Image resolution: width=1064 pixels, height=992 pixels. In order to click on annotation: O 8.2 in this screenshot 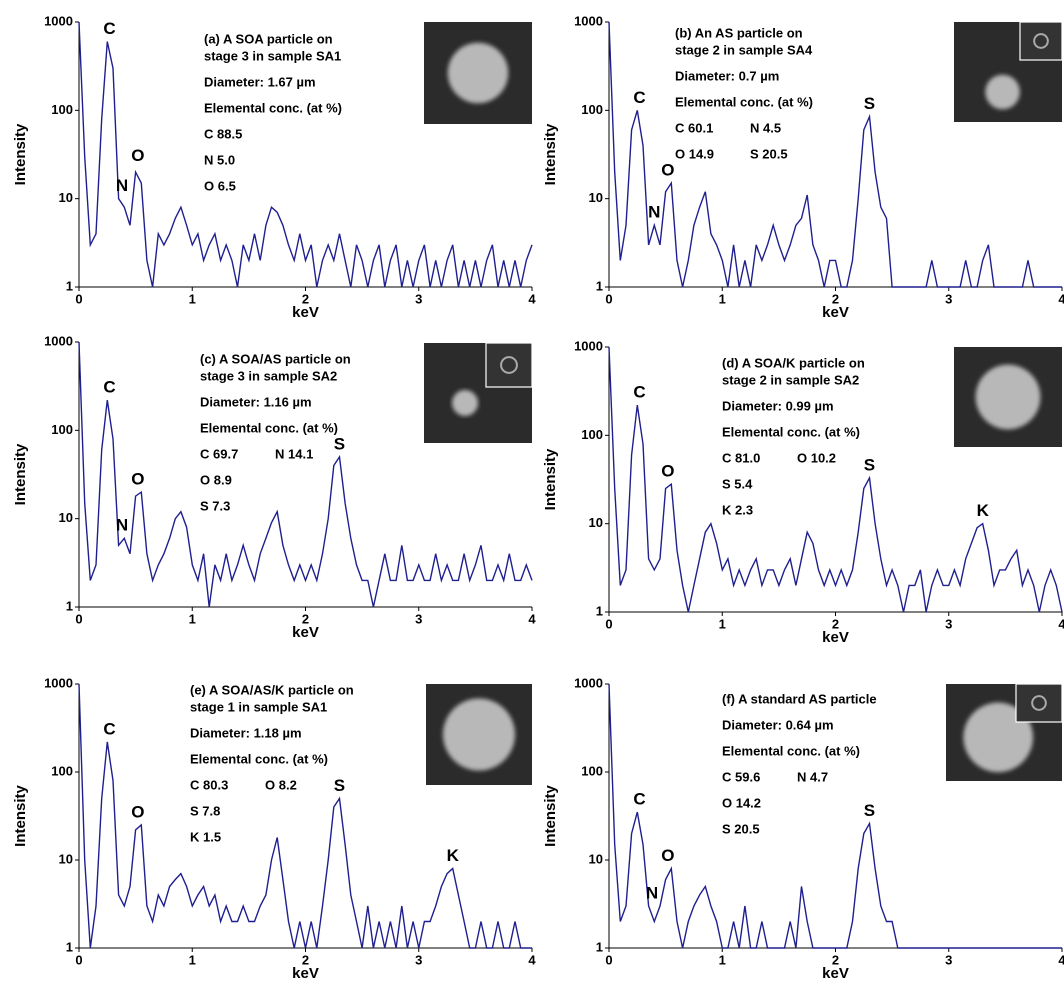, I will do `click(281, 784)`.